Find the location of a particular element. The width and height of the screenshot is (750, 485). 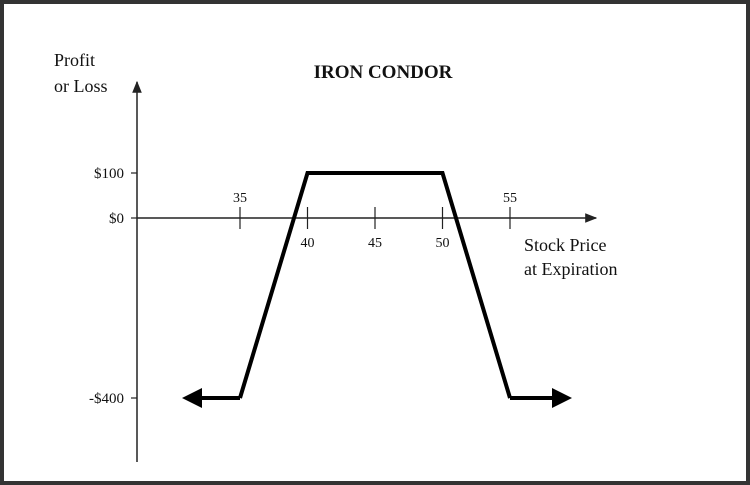

x-tick-label: 55 is located at coordinates (510, 198).